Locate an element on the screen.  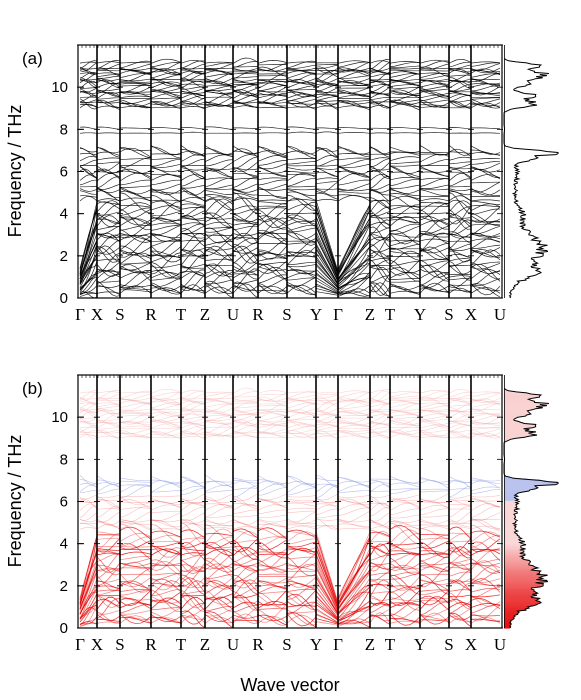
y-tick-label: 4 is located at coordinates (64, 214).